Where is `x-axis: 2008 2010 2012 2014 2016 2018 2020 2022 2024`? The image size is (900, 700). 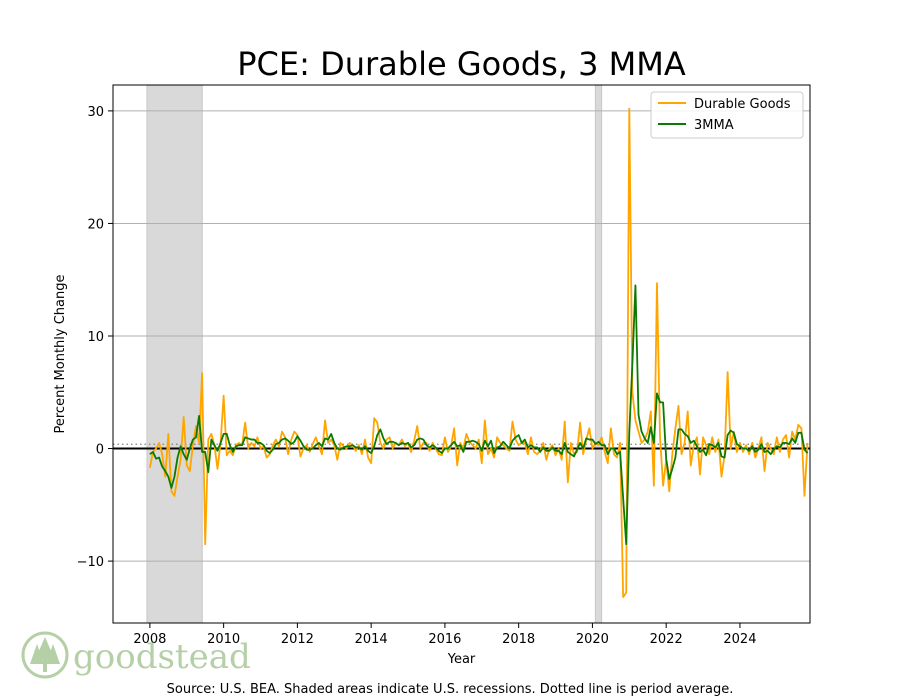 x-axis: 2008 2010 2012 2014 2016 2018 2020 2022 2024 is located at coordinates (444, 635).